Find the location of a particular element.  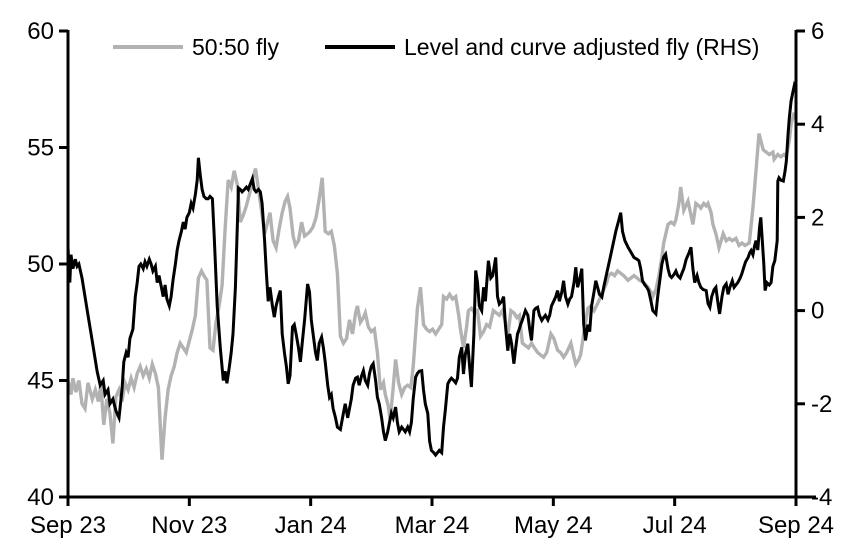

x-axis-tick-label: Jan 24 is located at coordinates (311, 525).